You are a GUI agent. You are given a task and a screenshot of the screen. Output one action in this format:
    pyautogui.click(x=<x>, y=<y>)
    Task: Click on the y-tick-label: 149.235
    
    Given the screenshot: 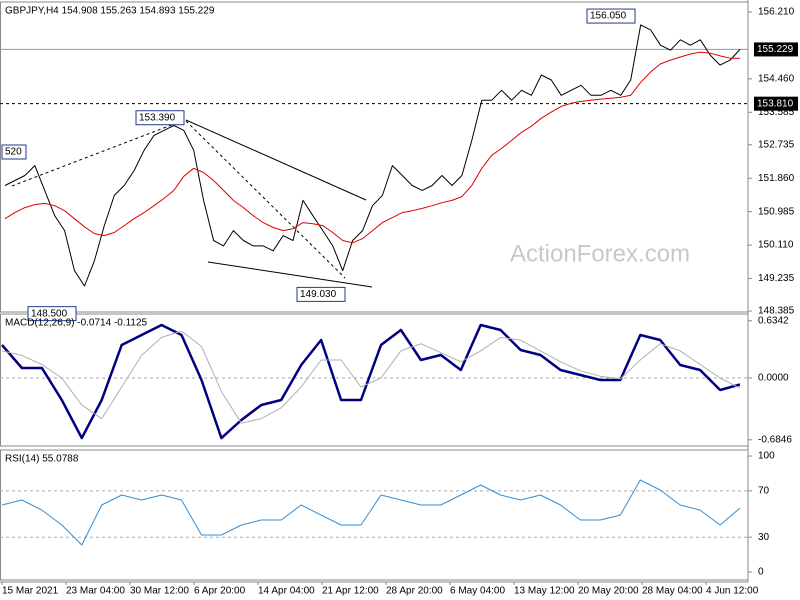 What is the action you would take?
    pyautogui.click(x=776, y=278)
    